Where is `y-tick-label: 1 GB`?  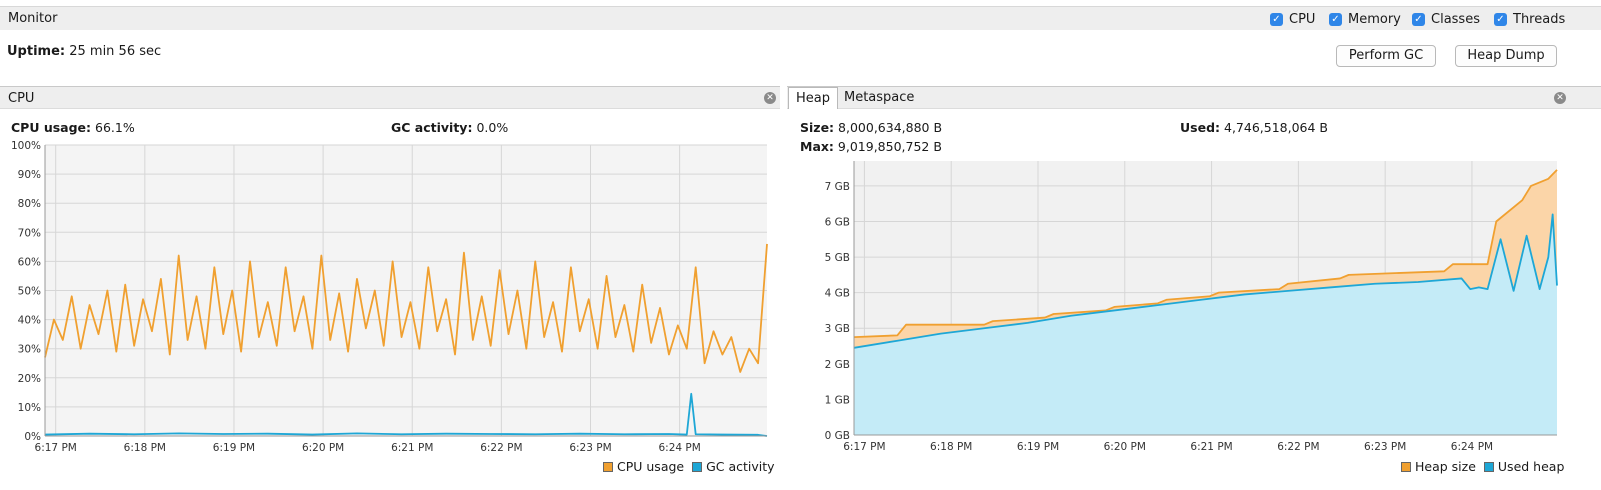 y-tick-label: 1 GB is located at coordinates (837, 400).